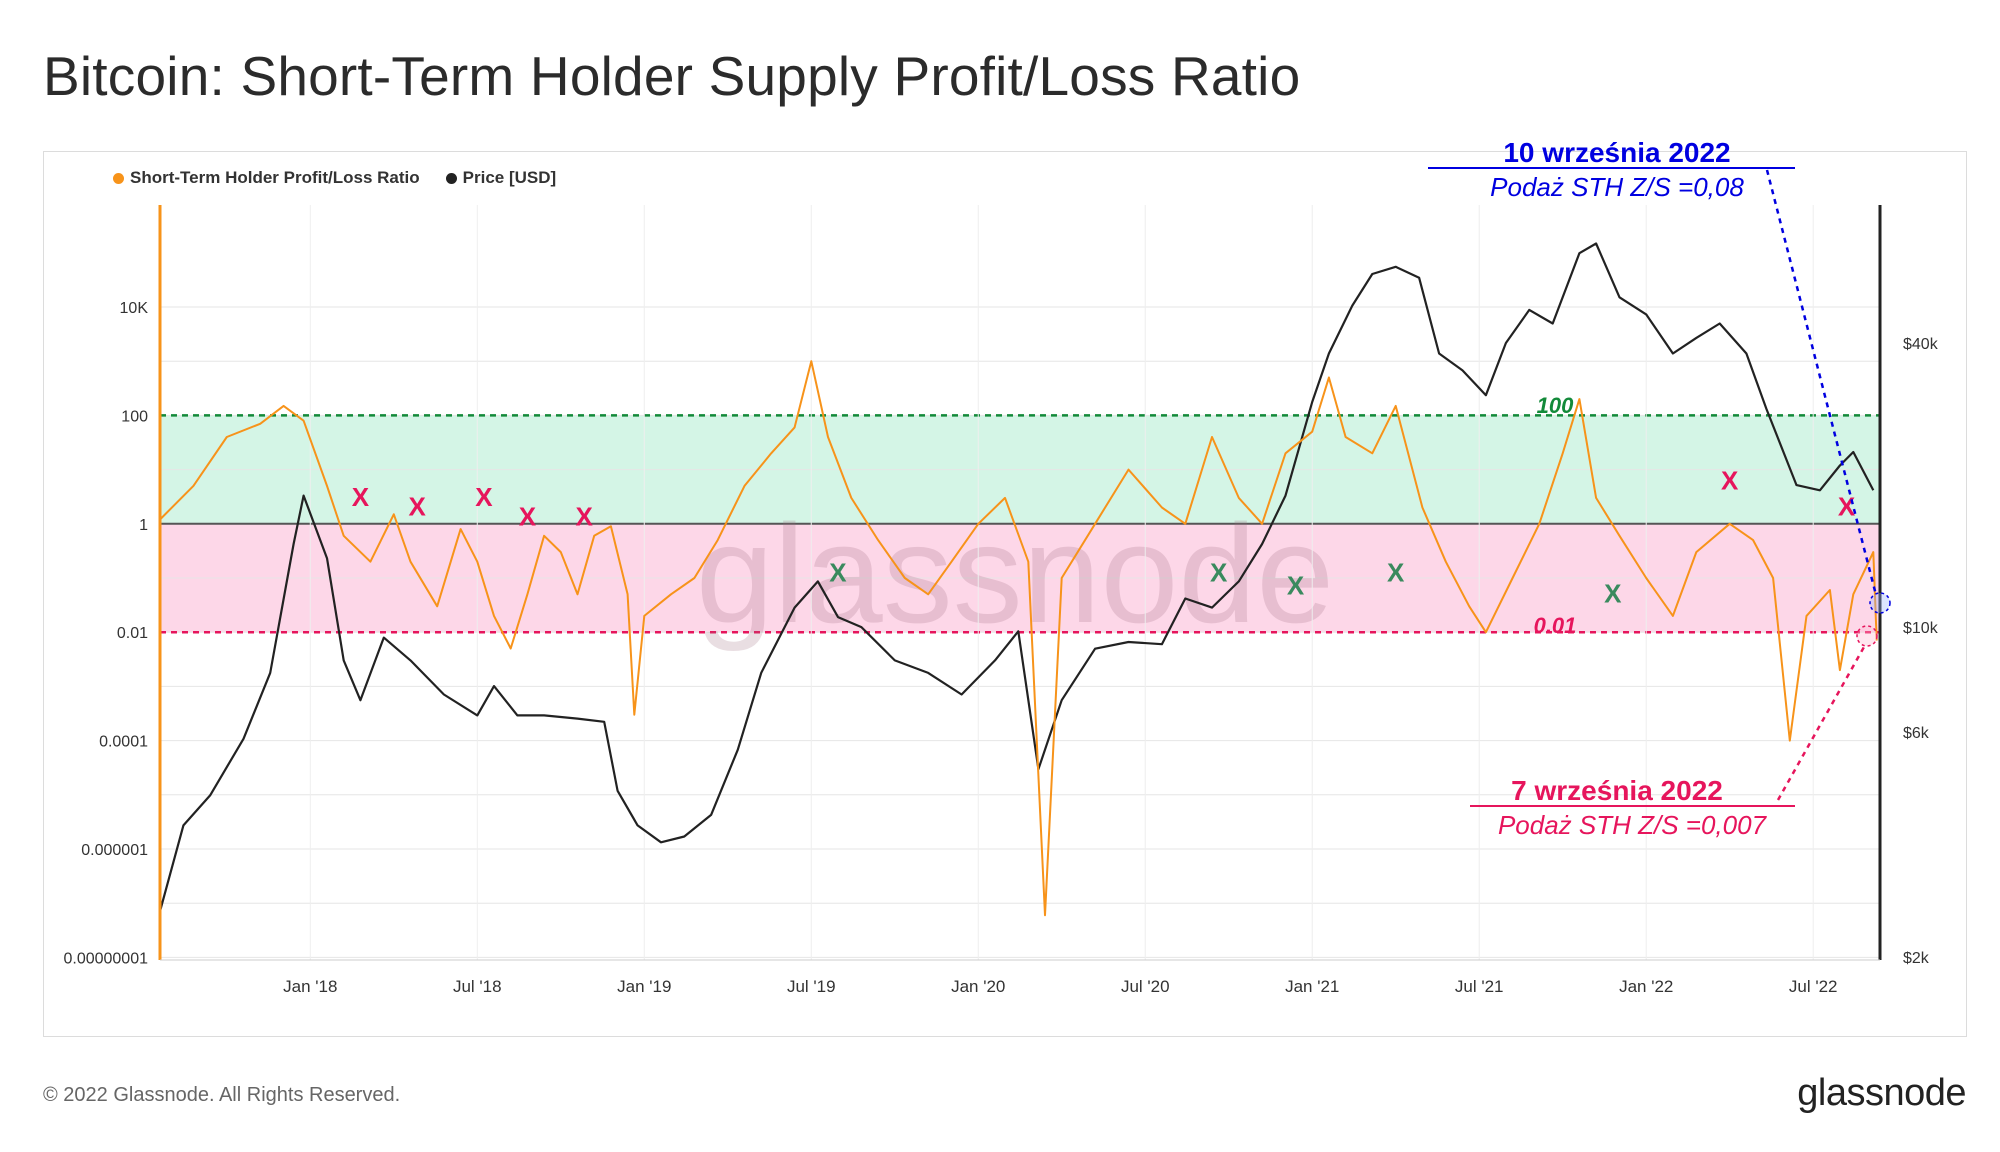 The image size is (2000, 1152). Describe the element at coordinates (1921, 344) in the screenshot. I see `y-right-tick-label: $40k` at that location.